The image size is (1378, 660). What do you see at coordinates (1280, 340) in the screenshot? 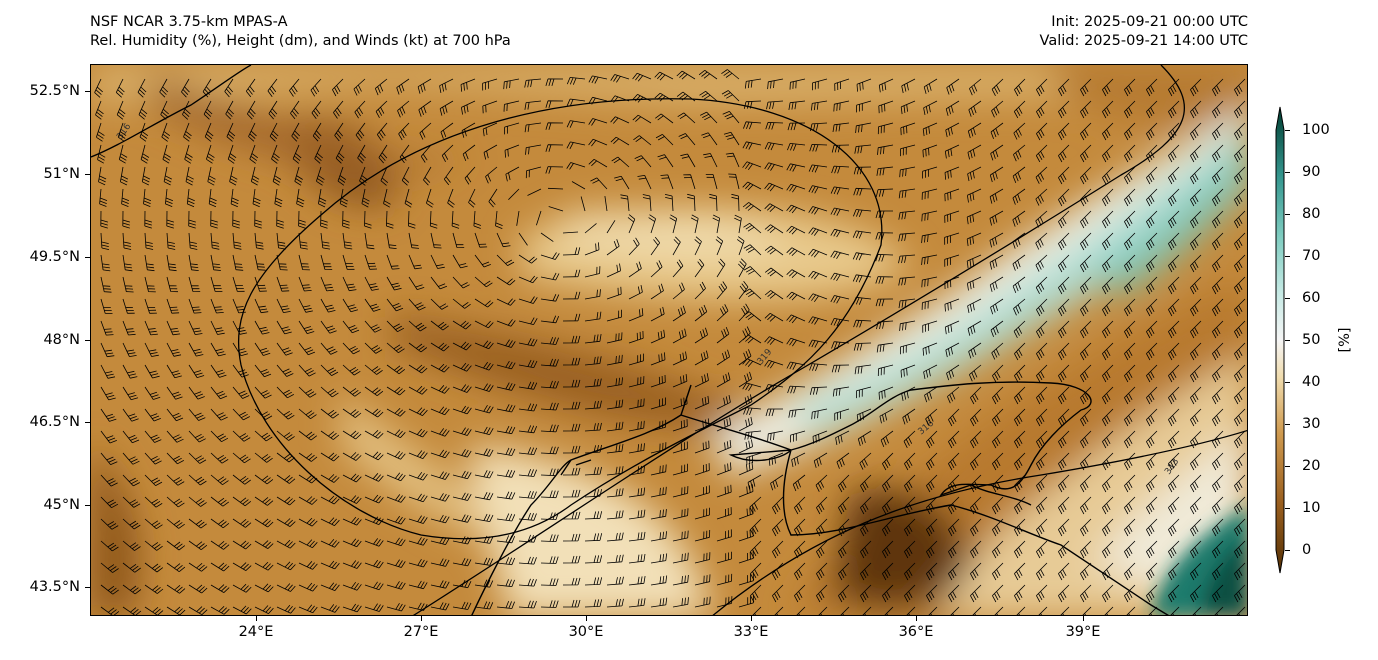
I see `colorbar` at bounding box center [1280, 340].